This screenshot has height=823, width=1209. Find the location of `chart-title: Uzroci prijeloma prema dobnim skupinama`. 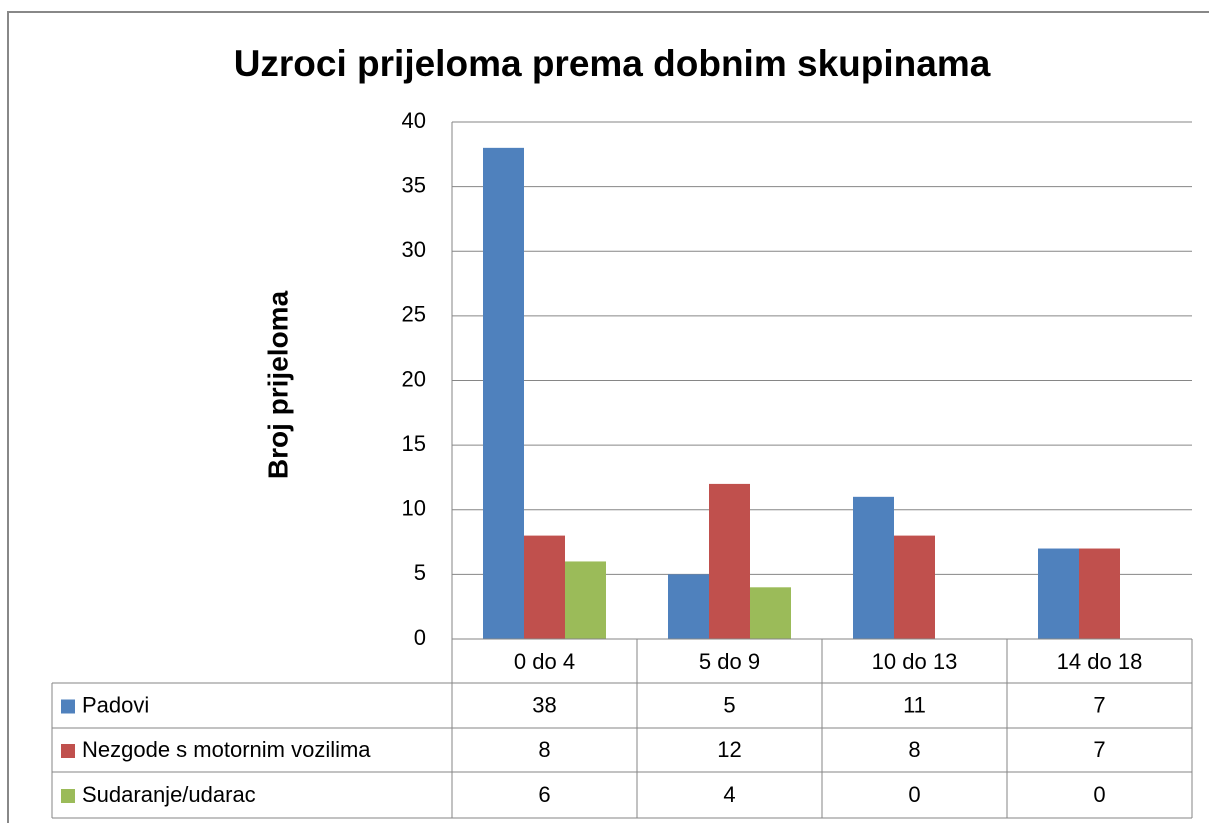

chart-title: Uzroci prijeloma prema dobnim skupinama is located at coordinates (612, 63).